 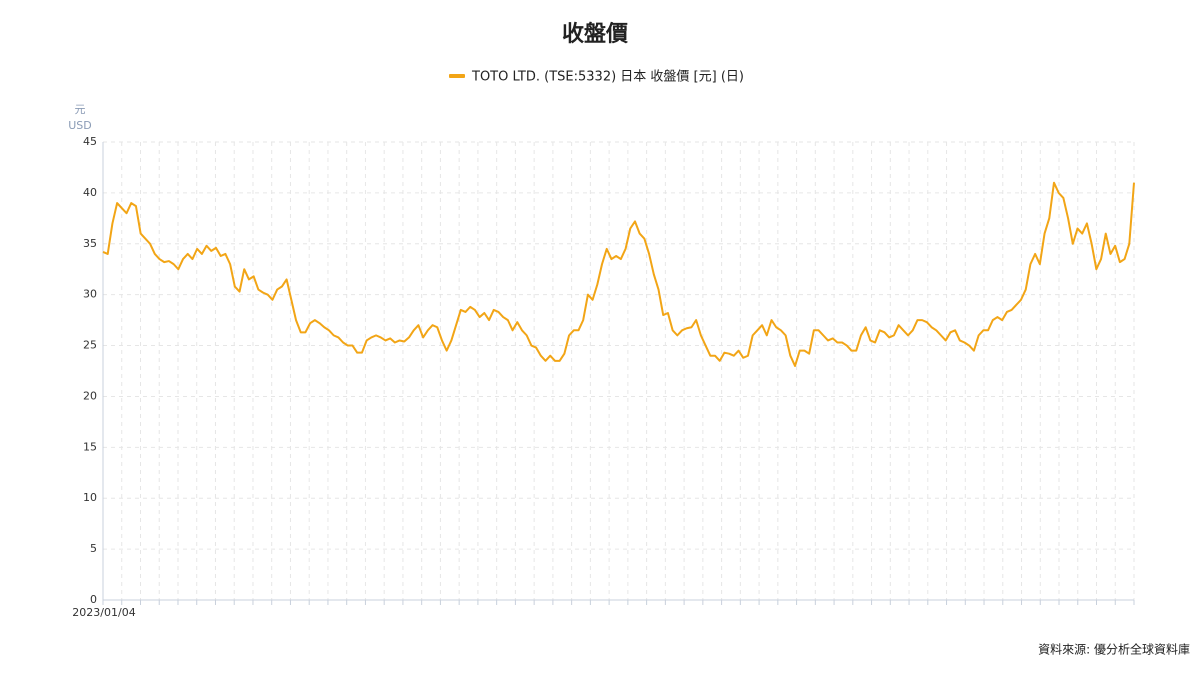 What do you see at coordinates (103, 612) in the screenshot?
I see `x-tick-label: 2023/01/04` at bounding box center [103, 612].